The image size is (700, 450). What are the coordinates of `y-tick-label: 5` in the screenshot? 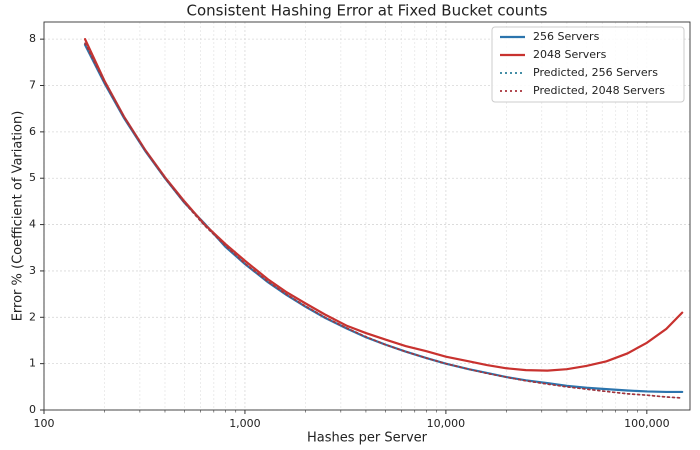 It's located at (32, 177).